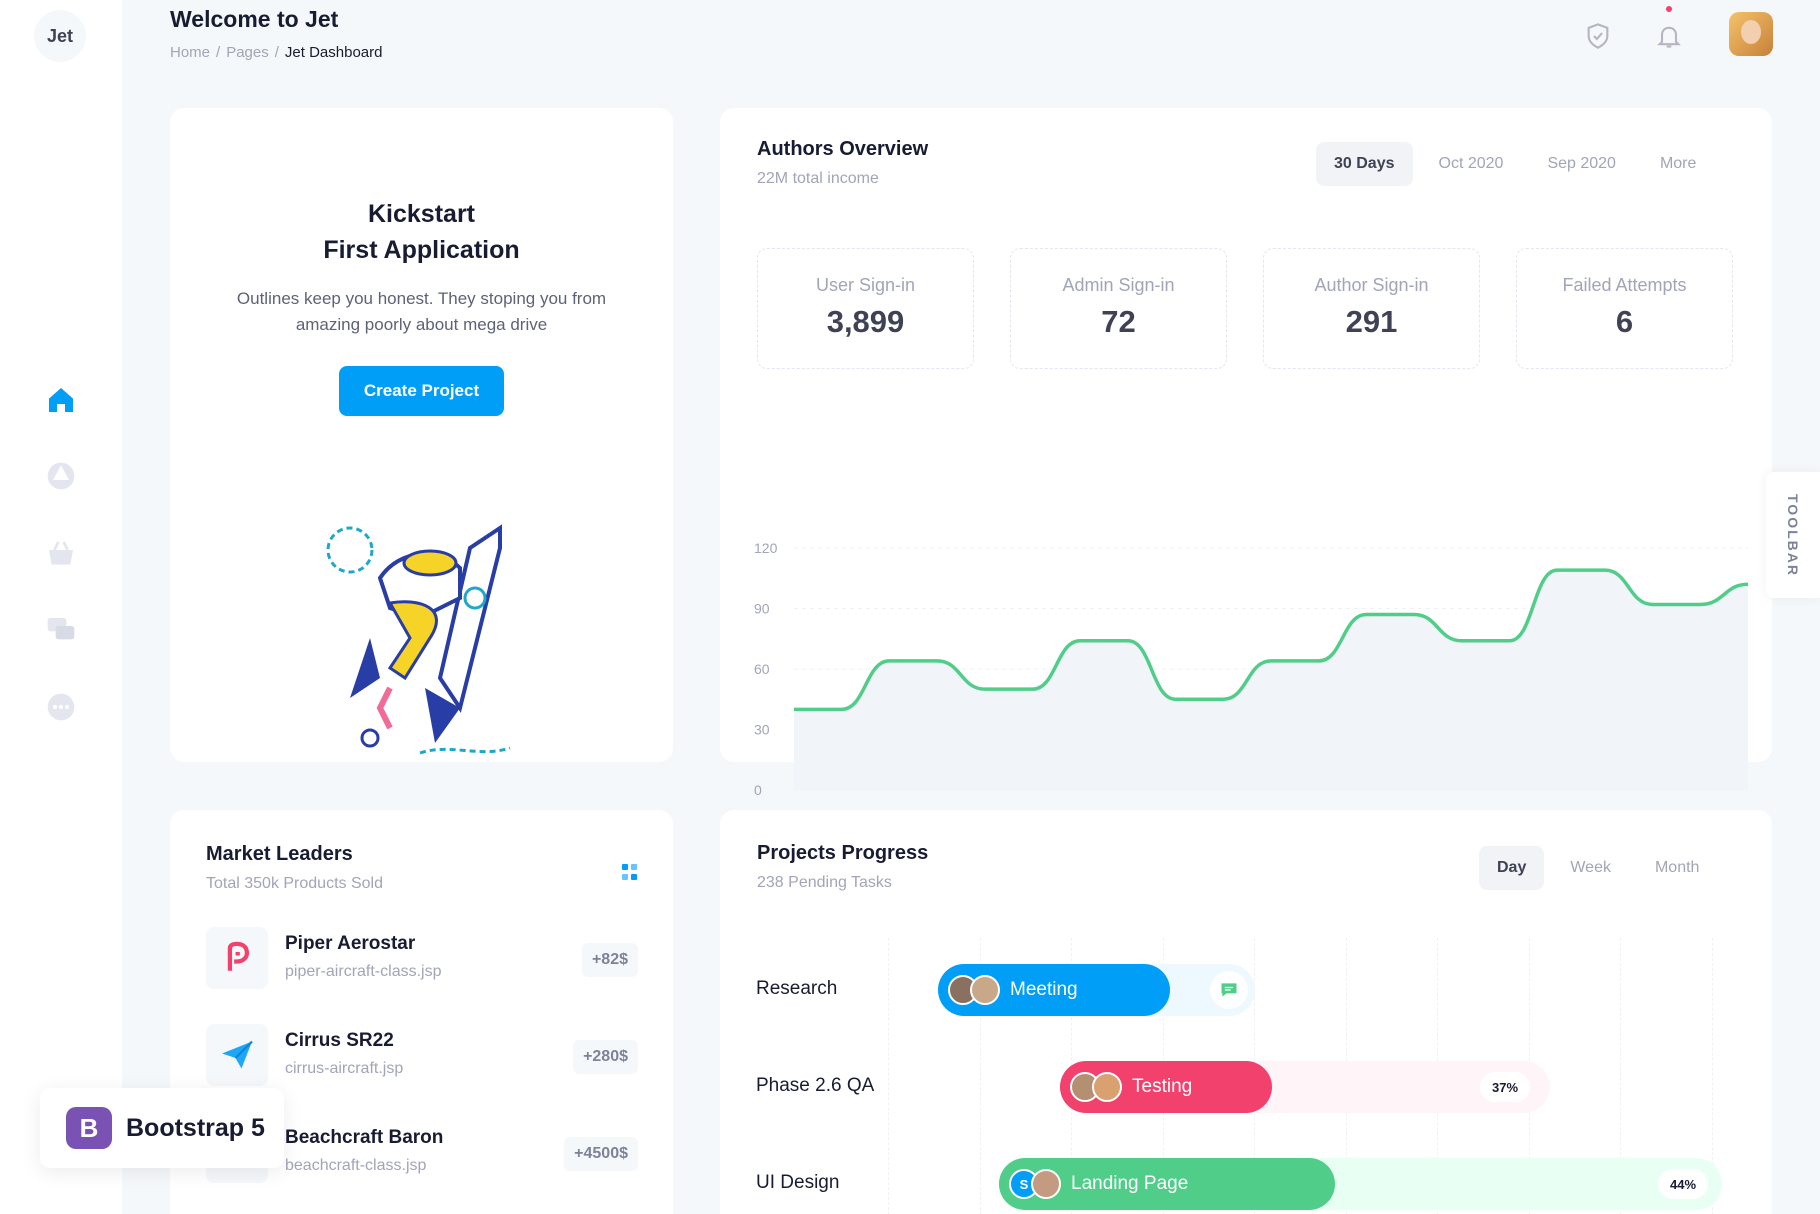 Image resolution: width=1820 pixels, height=1214 pixels. Describe the element at coordinates (237, 1055) in the screenshot. I see `paper-plane-icon` at that location.